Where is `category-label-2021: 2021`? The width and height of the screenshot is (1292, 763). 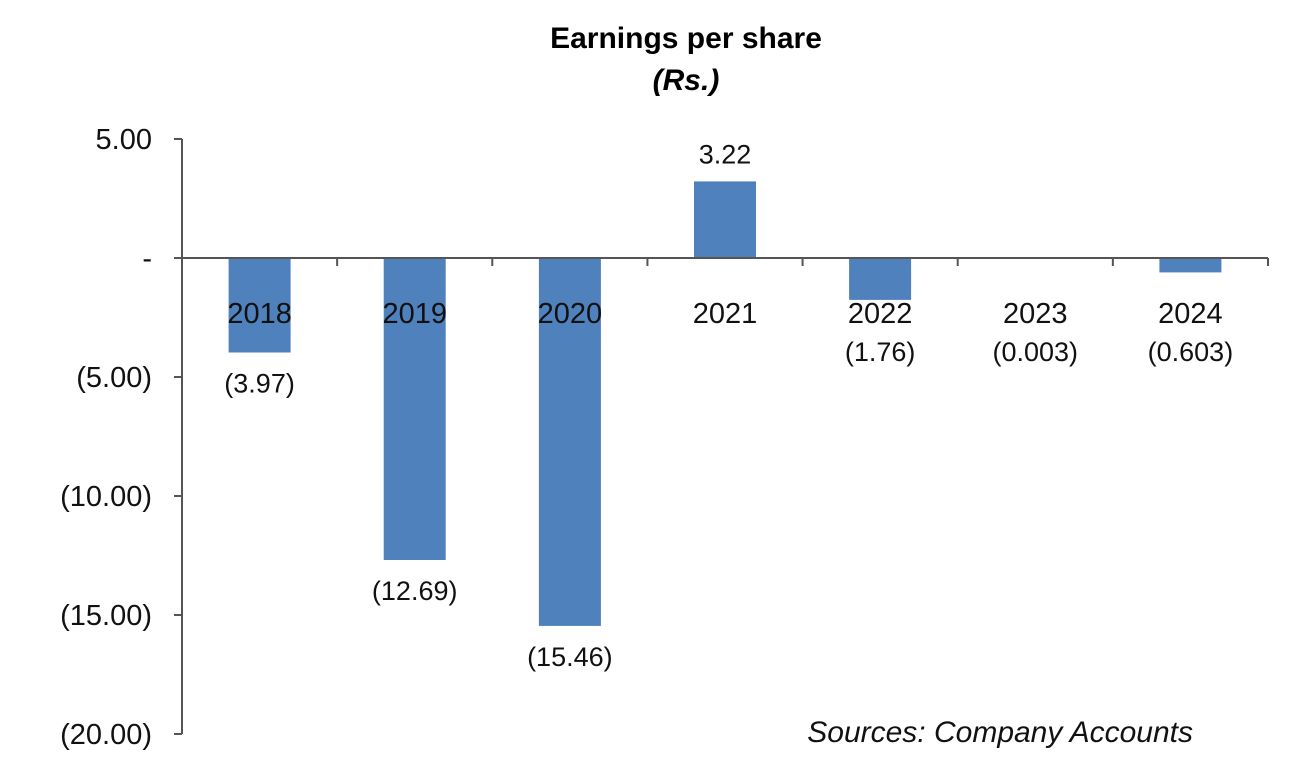
category-label-2021: 2021 is located at coordinates (725, 314).